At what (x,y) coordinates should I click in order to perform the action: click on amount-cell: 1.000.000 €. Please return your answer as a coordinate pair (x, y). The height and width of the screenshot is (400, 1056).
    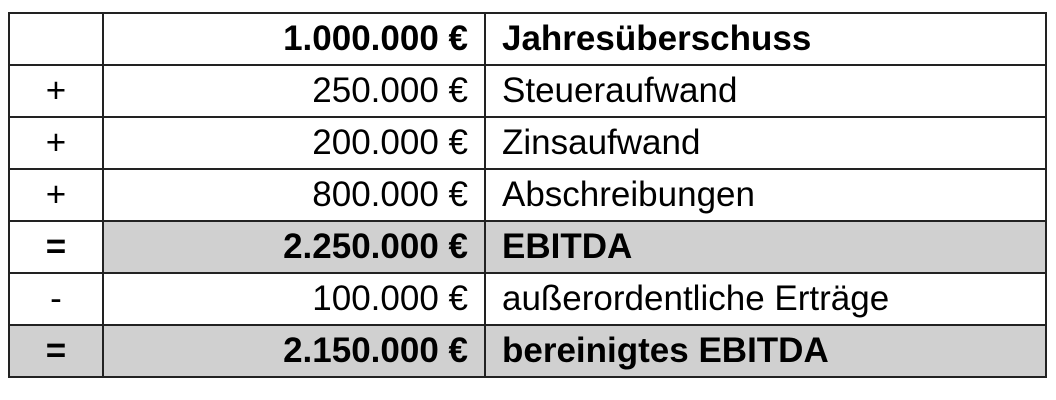
    Looking at the image, I should click on (294, 39).